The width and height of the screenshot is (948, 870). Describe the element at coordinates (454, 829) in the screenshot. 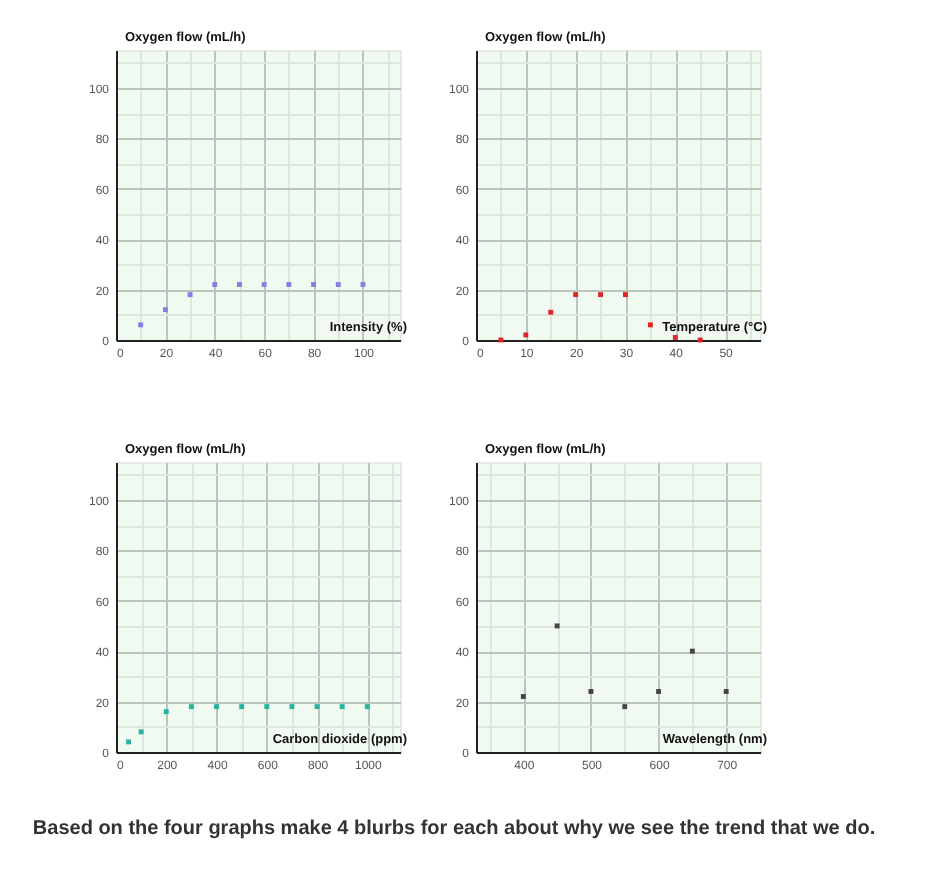

I see `text: Based on the four graphs make 4 blurbs for each about why we see the trend that we do.` at that location.